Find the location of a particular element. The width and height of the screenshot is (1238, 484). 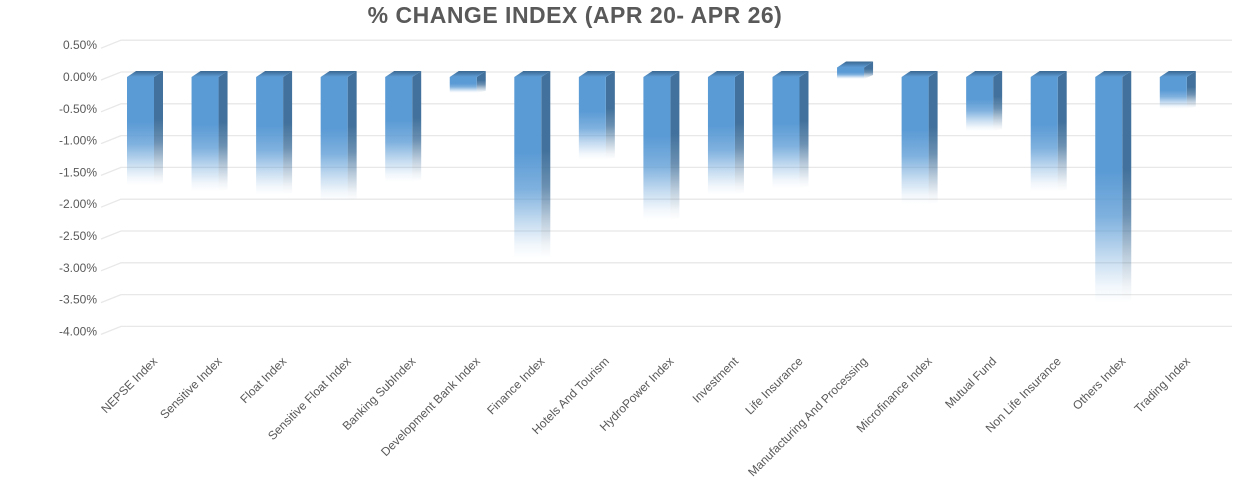

chart-title: % CHANGE INDEX (APR 20- APR 26) is located at coordinates (575, 15).